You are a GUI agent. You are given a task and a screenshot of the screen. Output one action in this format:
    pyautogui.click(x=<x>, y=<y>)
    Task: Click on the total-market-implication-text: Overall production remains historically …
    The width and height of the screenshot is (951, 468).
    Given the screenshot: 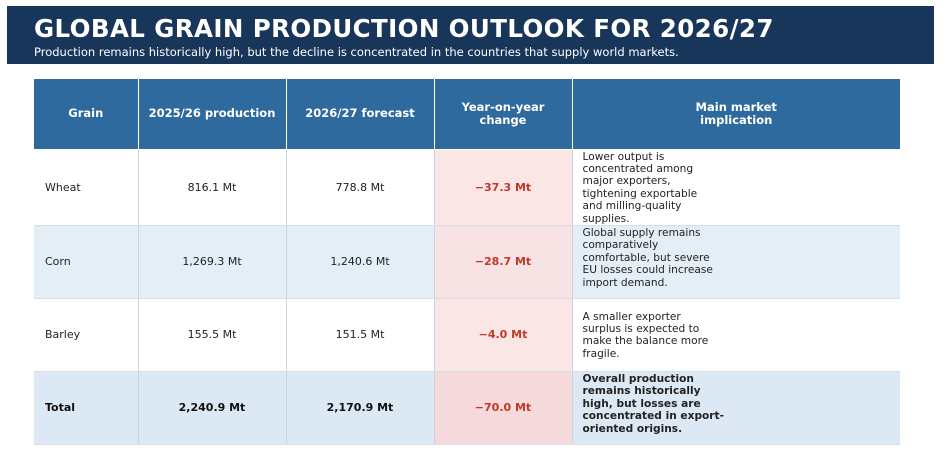 What is the action you would take?
    pyautogui.click(x=653, y=403)
    